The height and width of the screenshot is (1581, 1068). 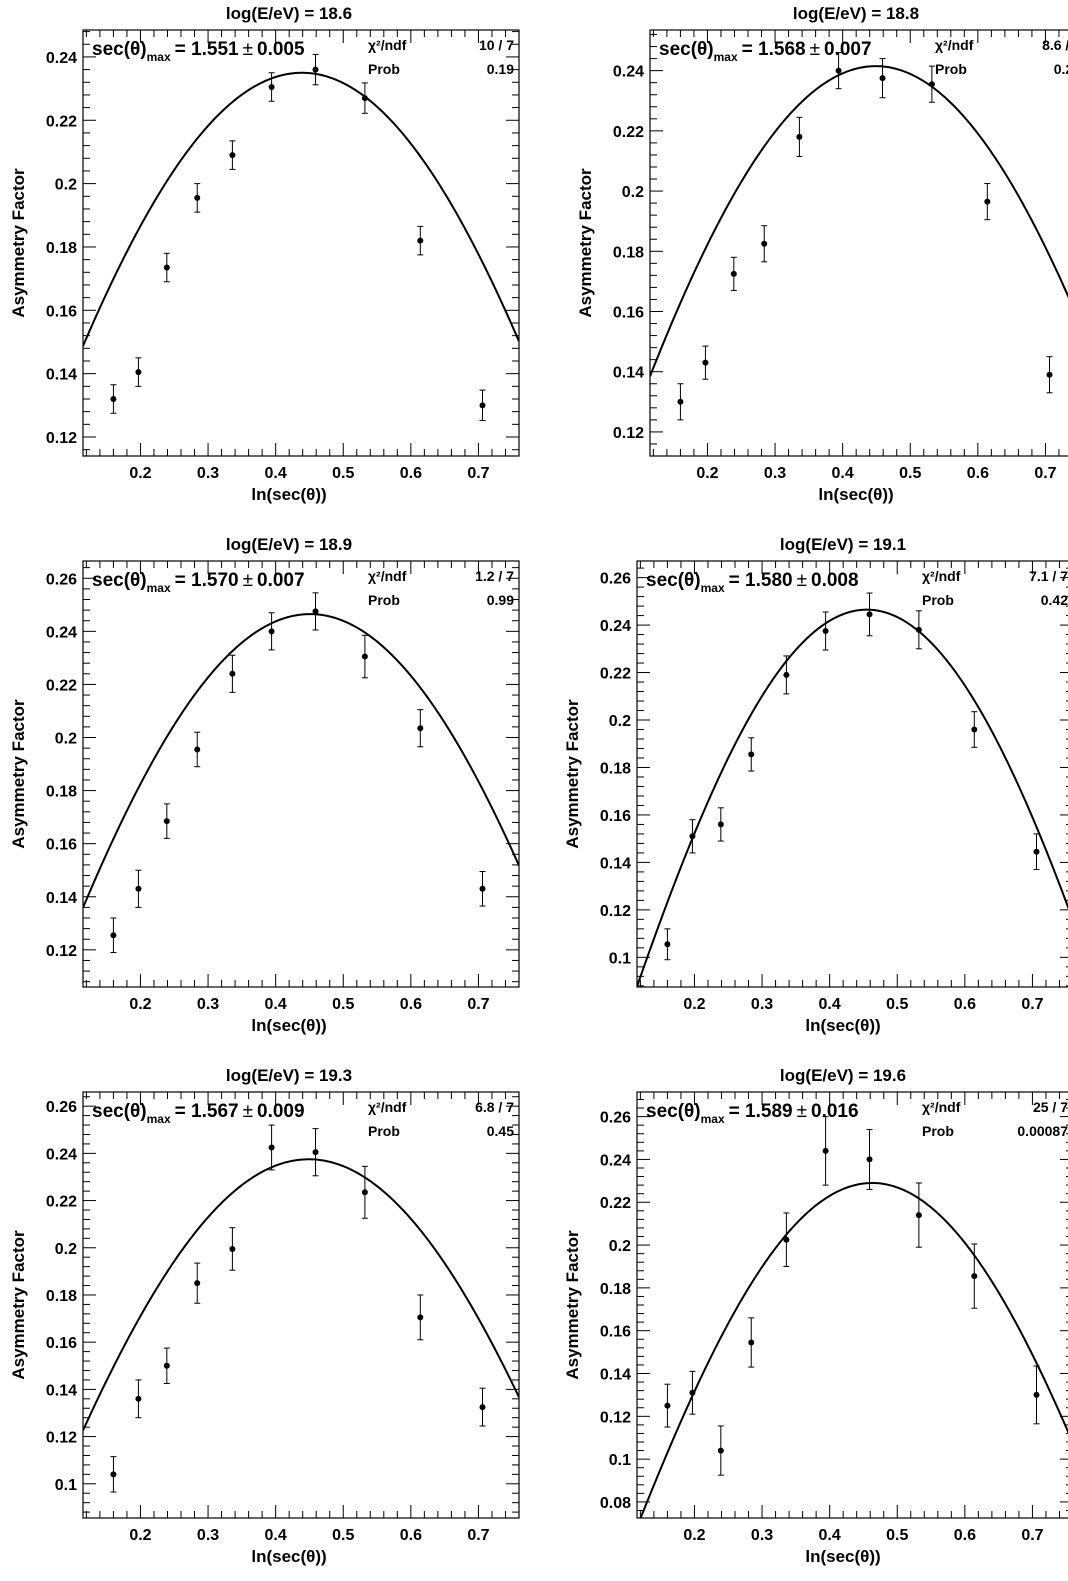 I want to click on fit-value: = 1.580, so click(x=761, y=580).